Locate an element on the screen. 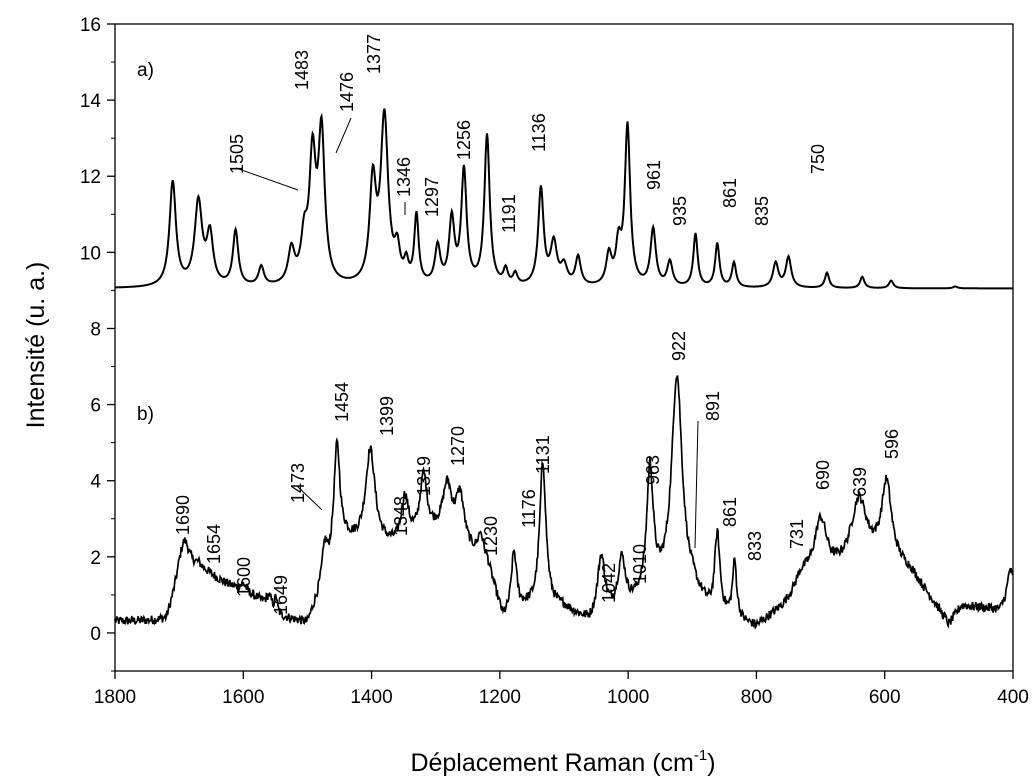  peak-label-b: 1270 is located at coordinates (458, 446).